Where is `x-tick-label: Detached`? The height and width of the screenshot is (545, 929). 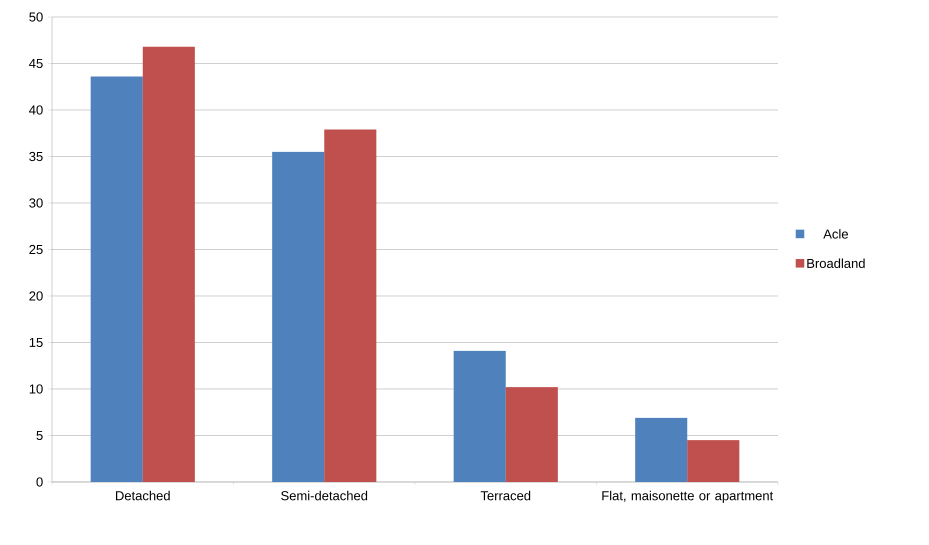 x-tick-label: Detached is located at coordinates (143, 495).